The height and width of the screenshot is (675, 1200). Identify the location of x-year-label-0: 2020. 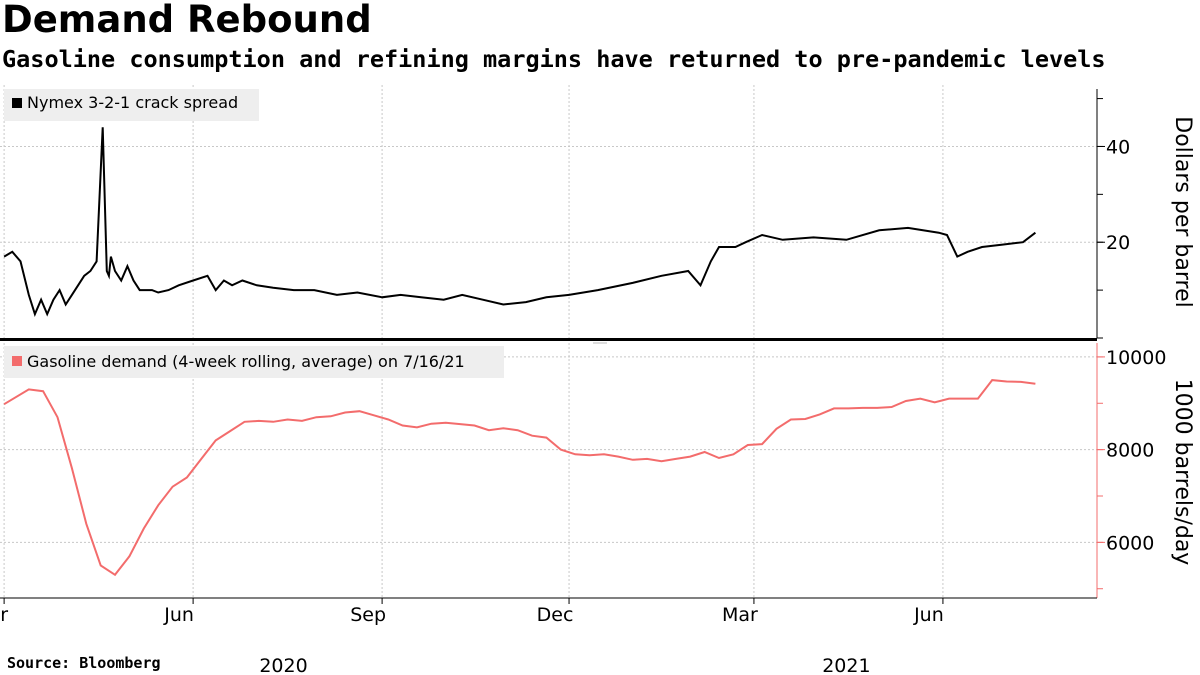
(283, 665).